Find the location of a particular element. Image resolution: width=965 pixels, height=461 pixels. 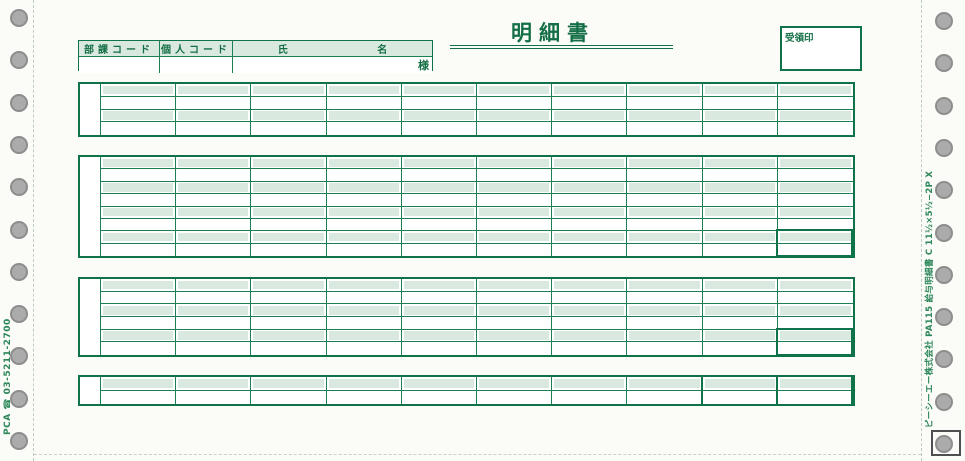

receipt-stamp-box: 受領印 is located at coordinates (821, 48).